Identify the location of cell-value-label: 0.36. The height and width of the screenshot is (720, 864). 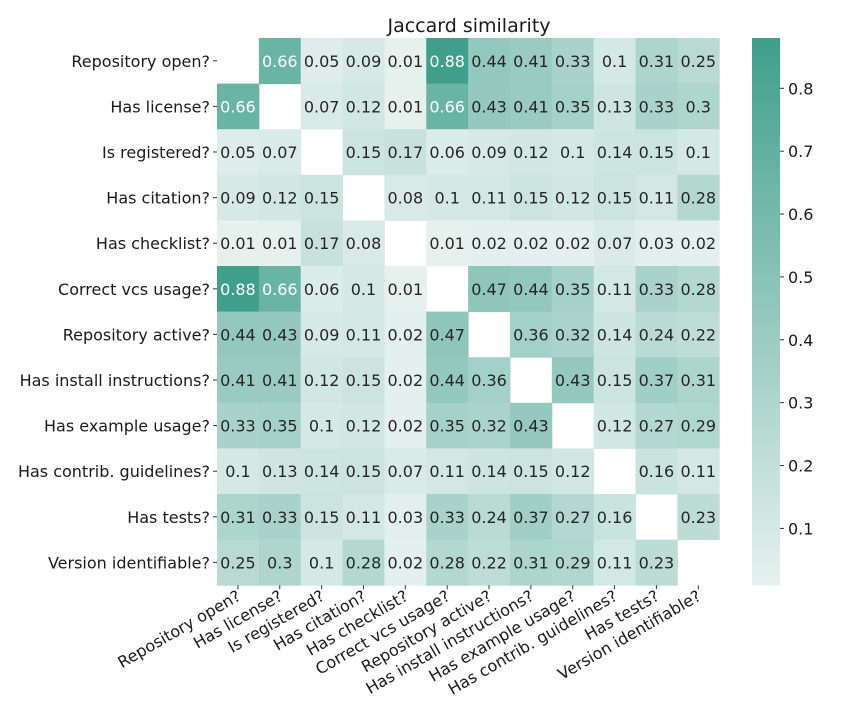
(489, 380).